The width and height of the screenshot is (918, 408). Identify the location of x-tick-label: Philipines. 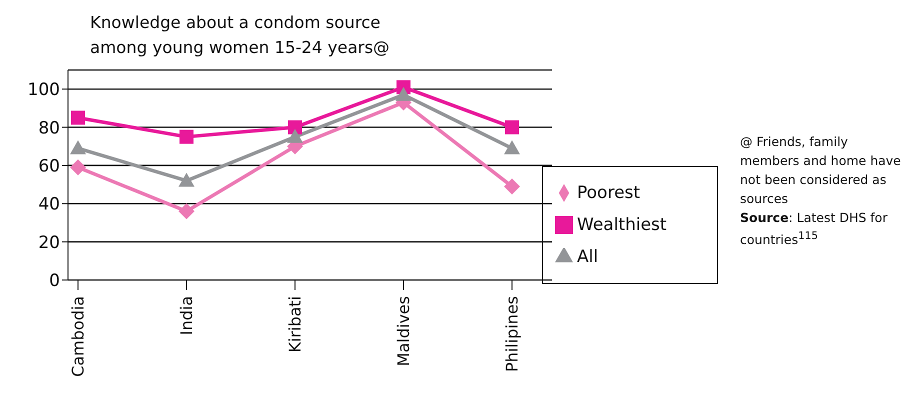
(512, 334).